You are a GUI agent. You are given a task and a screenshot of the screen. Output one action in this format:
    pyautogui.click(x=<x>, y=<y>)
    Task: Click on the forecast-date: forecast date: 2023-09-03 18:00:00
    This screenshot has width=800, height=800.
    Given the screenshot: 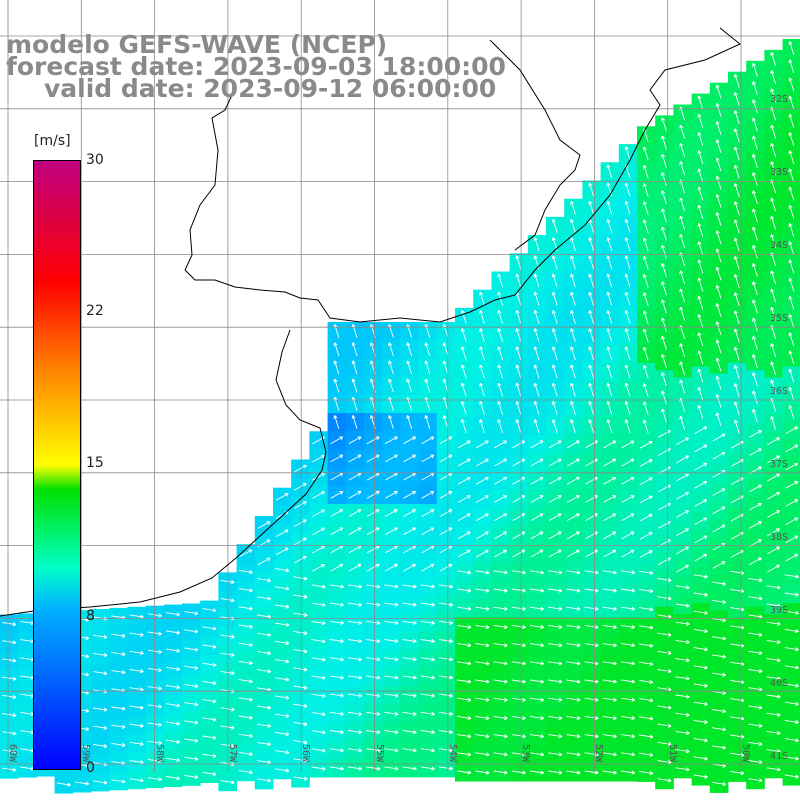 What is the action you would take?
    pyautogui.click(x=256, y=66)
    